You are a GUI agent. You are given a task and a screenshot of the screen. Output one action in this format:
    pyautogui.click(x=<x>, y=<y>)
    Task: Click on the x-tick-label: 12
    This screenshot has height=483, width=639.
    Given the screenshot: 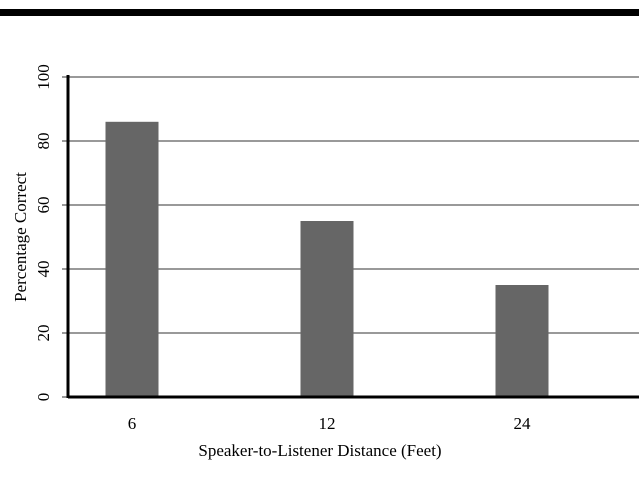 What is the action you would take?
    pyautogui.click(x=327, y=423)
    